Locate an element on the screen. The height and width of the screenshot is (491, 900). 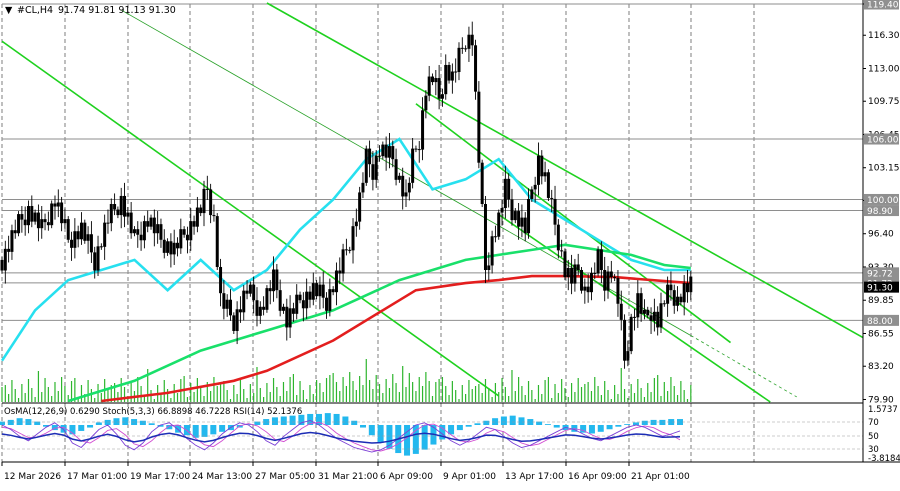
trend-channel-line is located at coordinates (634, 308).